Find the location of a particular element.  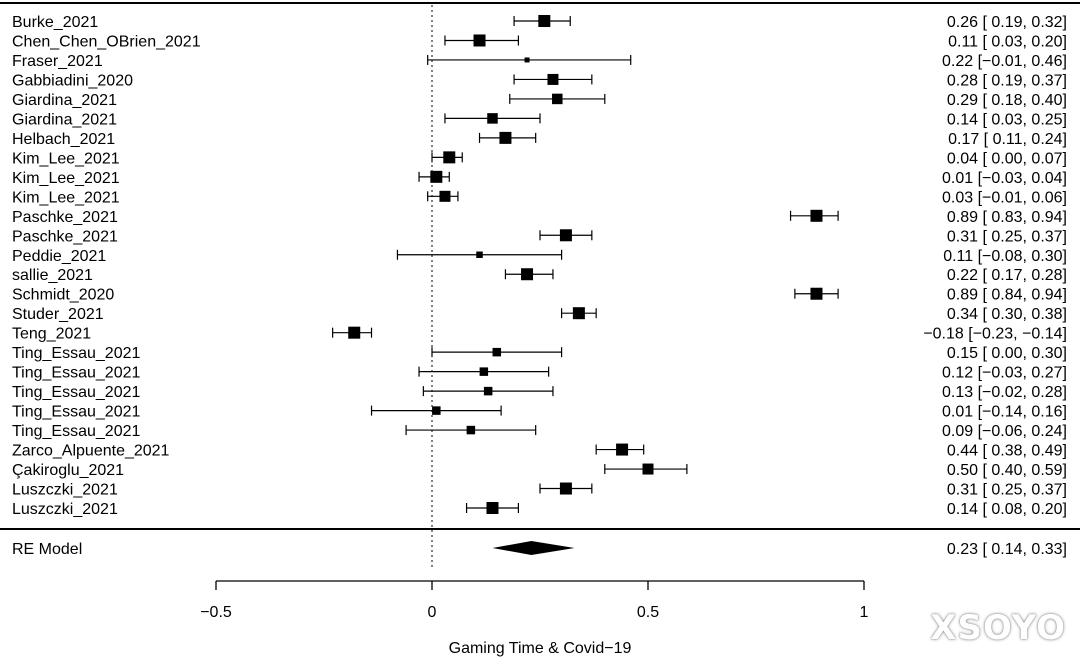

effect-size-ci-text: 0.11 [ 0.03, 0.20] is located at coordinates (1007, 41).